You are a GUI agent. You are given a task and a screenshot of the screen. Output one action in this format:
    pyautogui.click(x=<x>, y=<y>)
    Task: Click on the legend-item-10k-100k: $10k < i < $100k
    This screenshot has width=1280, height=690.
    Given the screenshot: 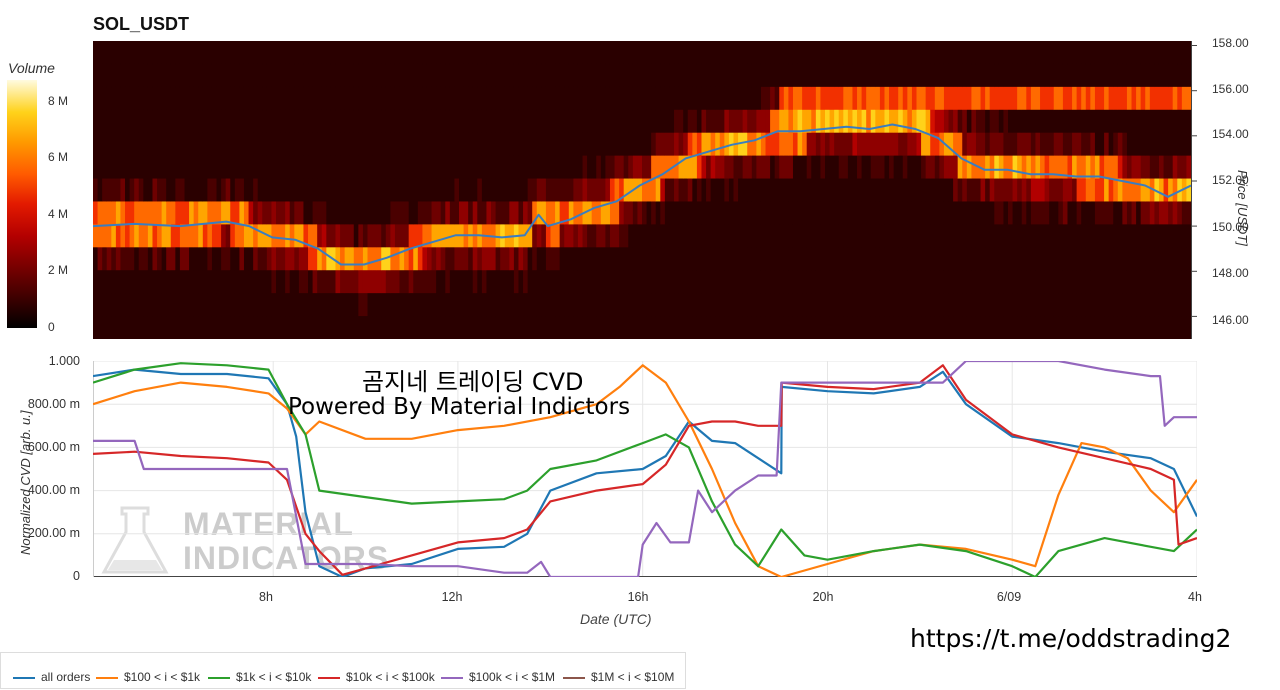 What is the action you would take?
    pyautogui.click(x=376, y=677)
    